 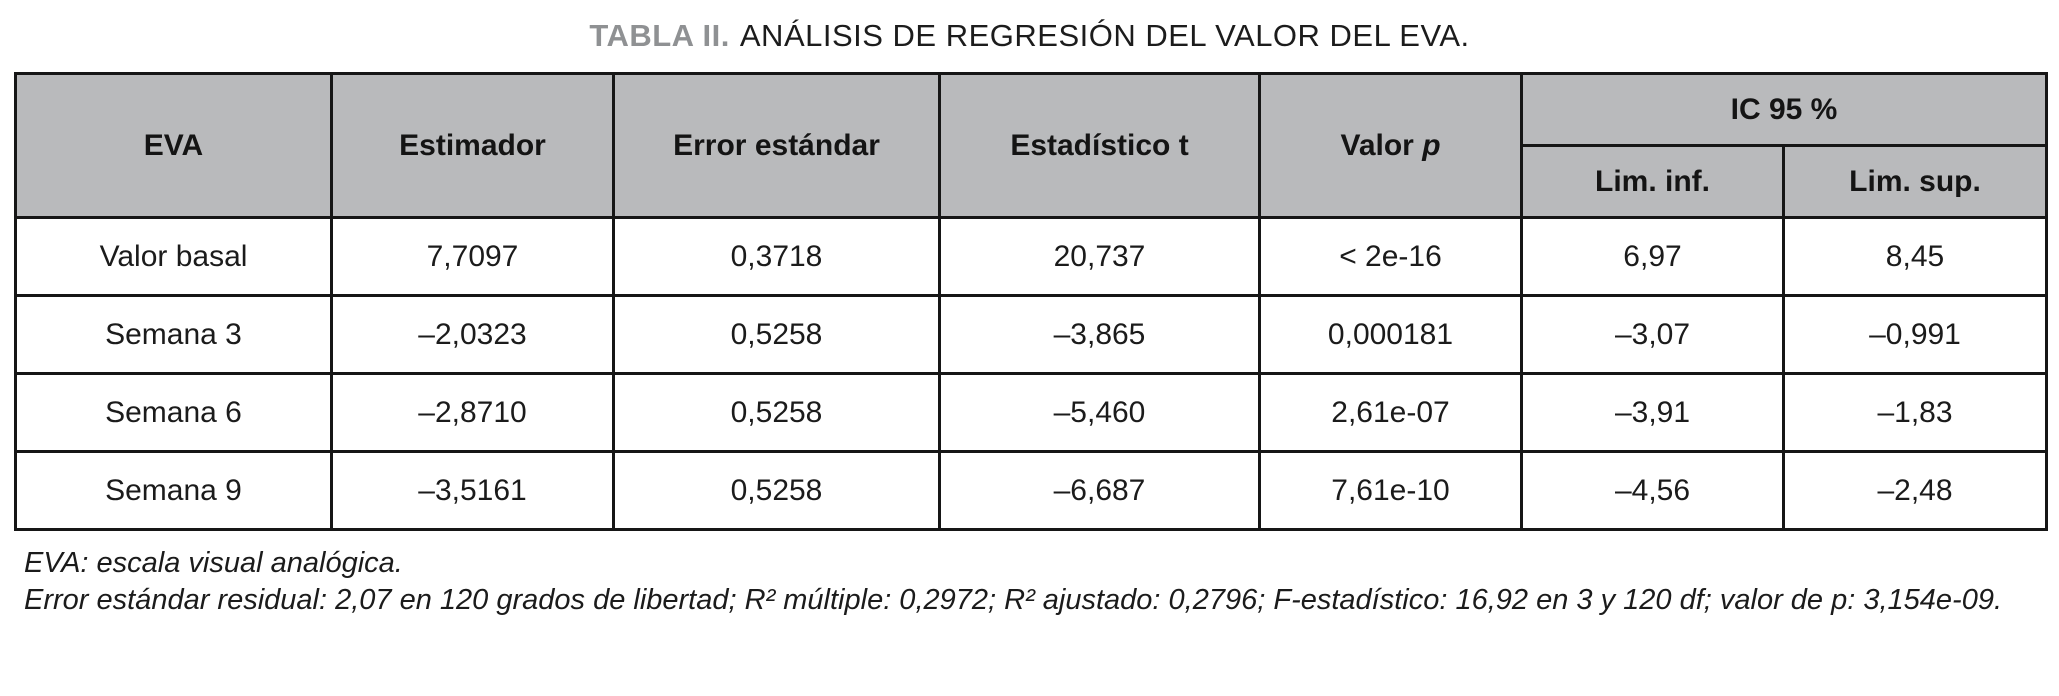 I want to click on cell-lim-inf: –4,56, so click(x=1652, y=490).